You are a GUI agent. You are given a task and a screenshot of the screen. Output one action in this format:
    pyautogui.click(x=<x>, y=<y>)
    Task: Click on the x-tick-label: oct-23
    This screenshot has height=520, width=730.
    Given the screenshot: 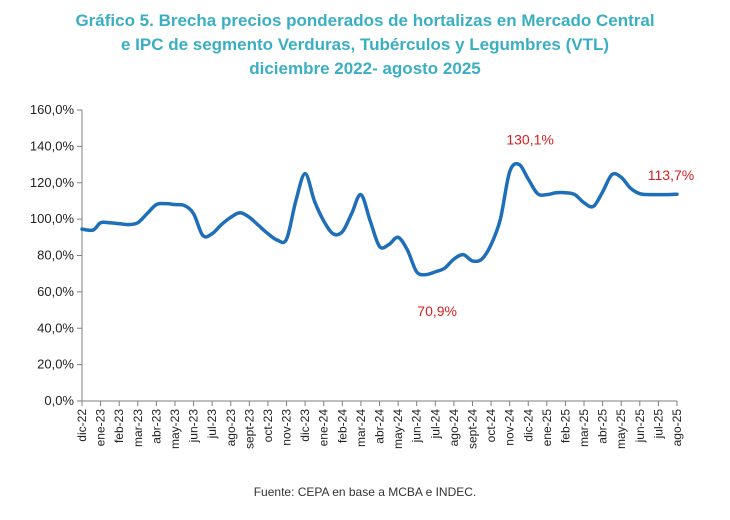 What is the action you would take?
    pyautogui.click(x=268, y=426)
    